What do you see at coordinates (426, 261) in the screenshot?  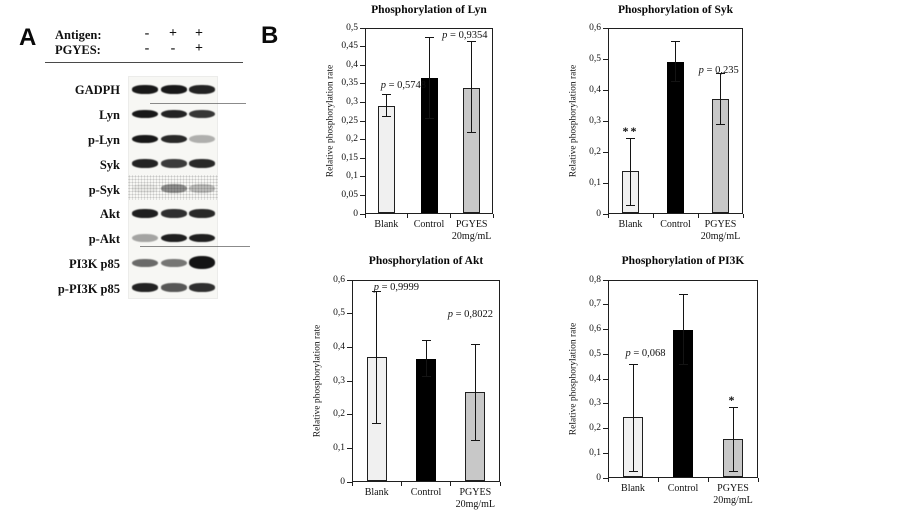 I see `chart-title-phosphorylation-of-akt: Phosphorylation of Akt` at bounding box center [426, 261].